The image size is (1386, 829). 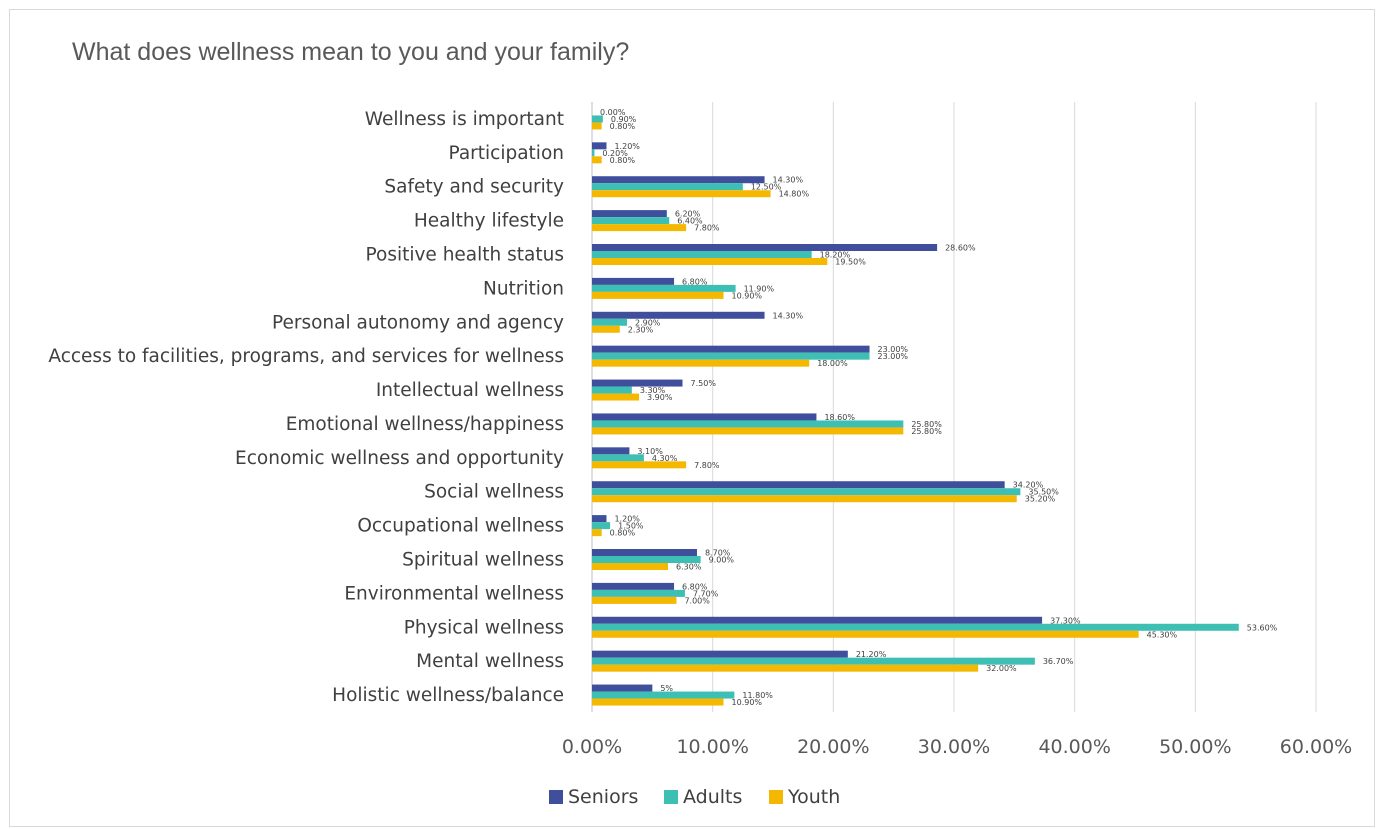 What do you see at coordinates (688, 214) in the screenshot?
I see `data-label-seniors: 6.20%` at bounding box center [688, 214].